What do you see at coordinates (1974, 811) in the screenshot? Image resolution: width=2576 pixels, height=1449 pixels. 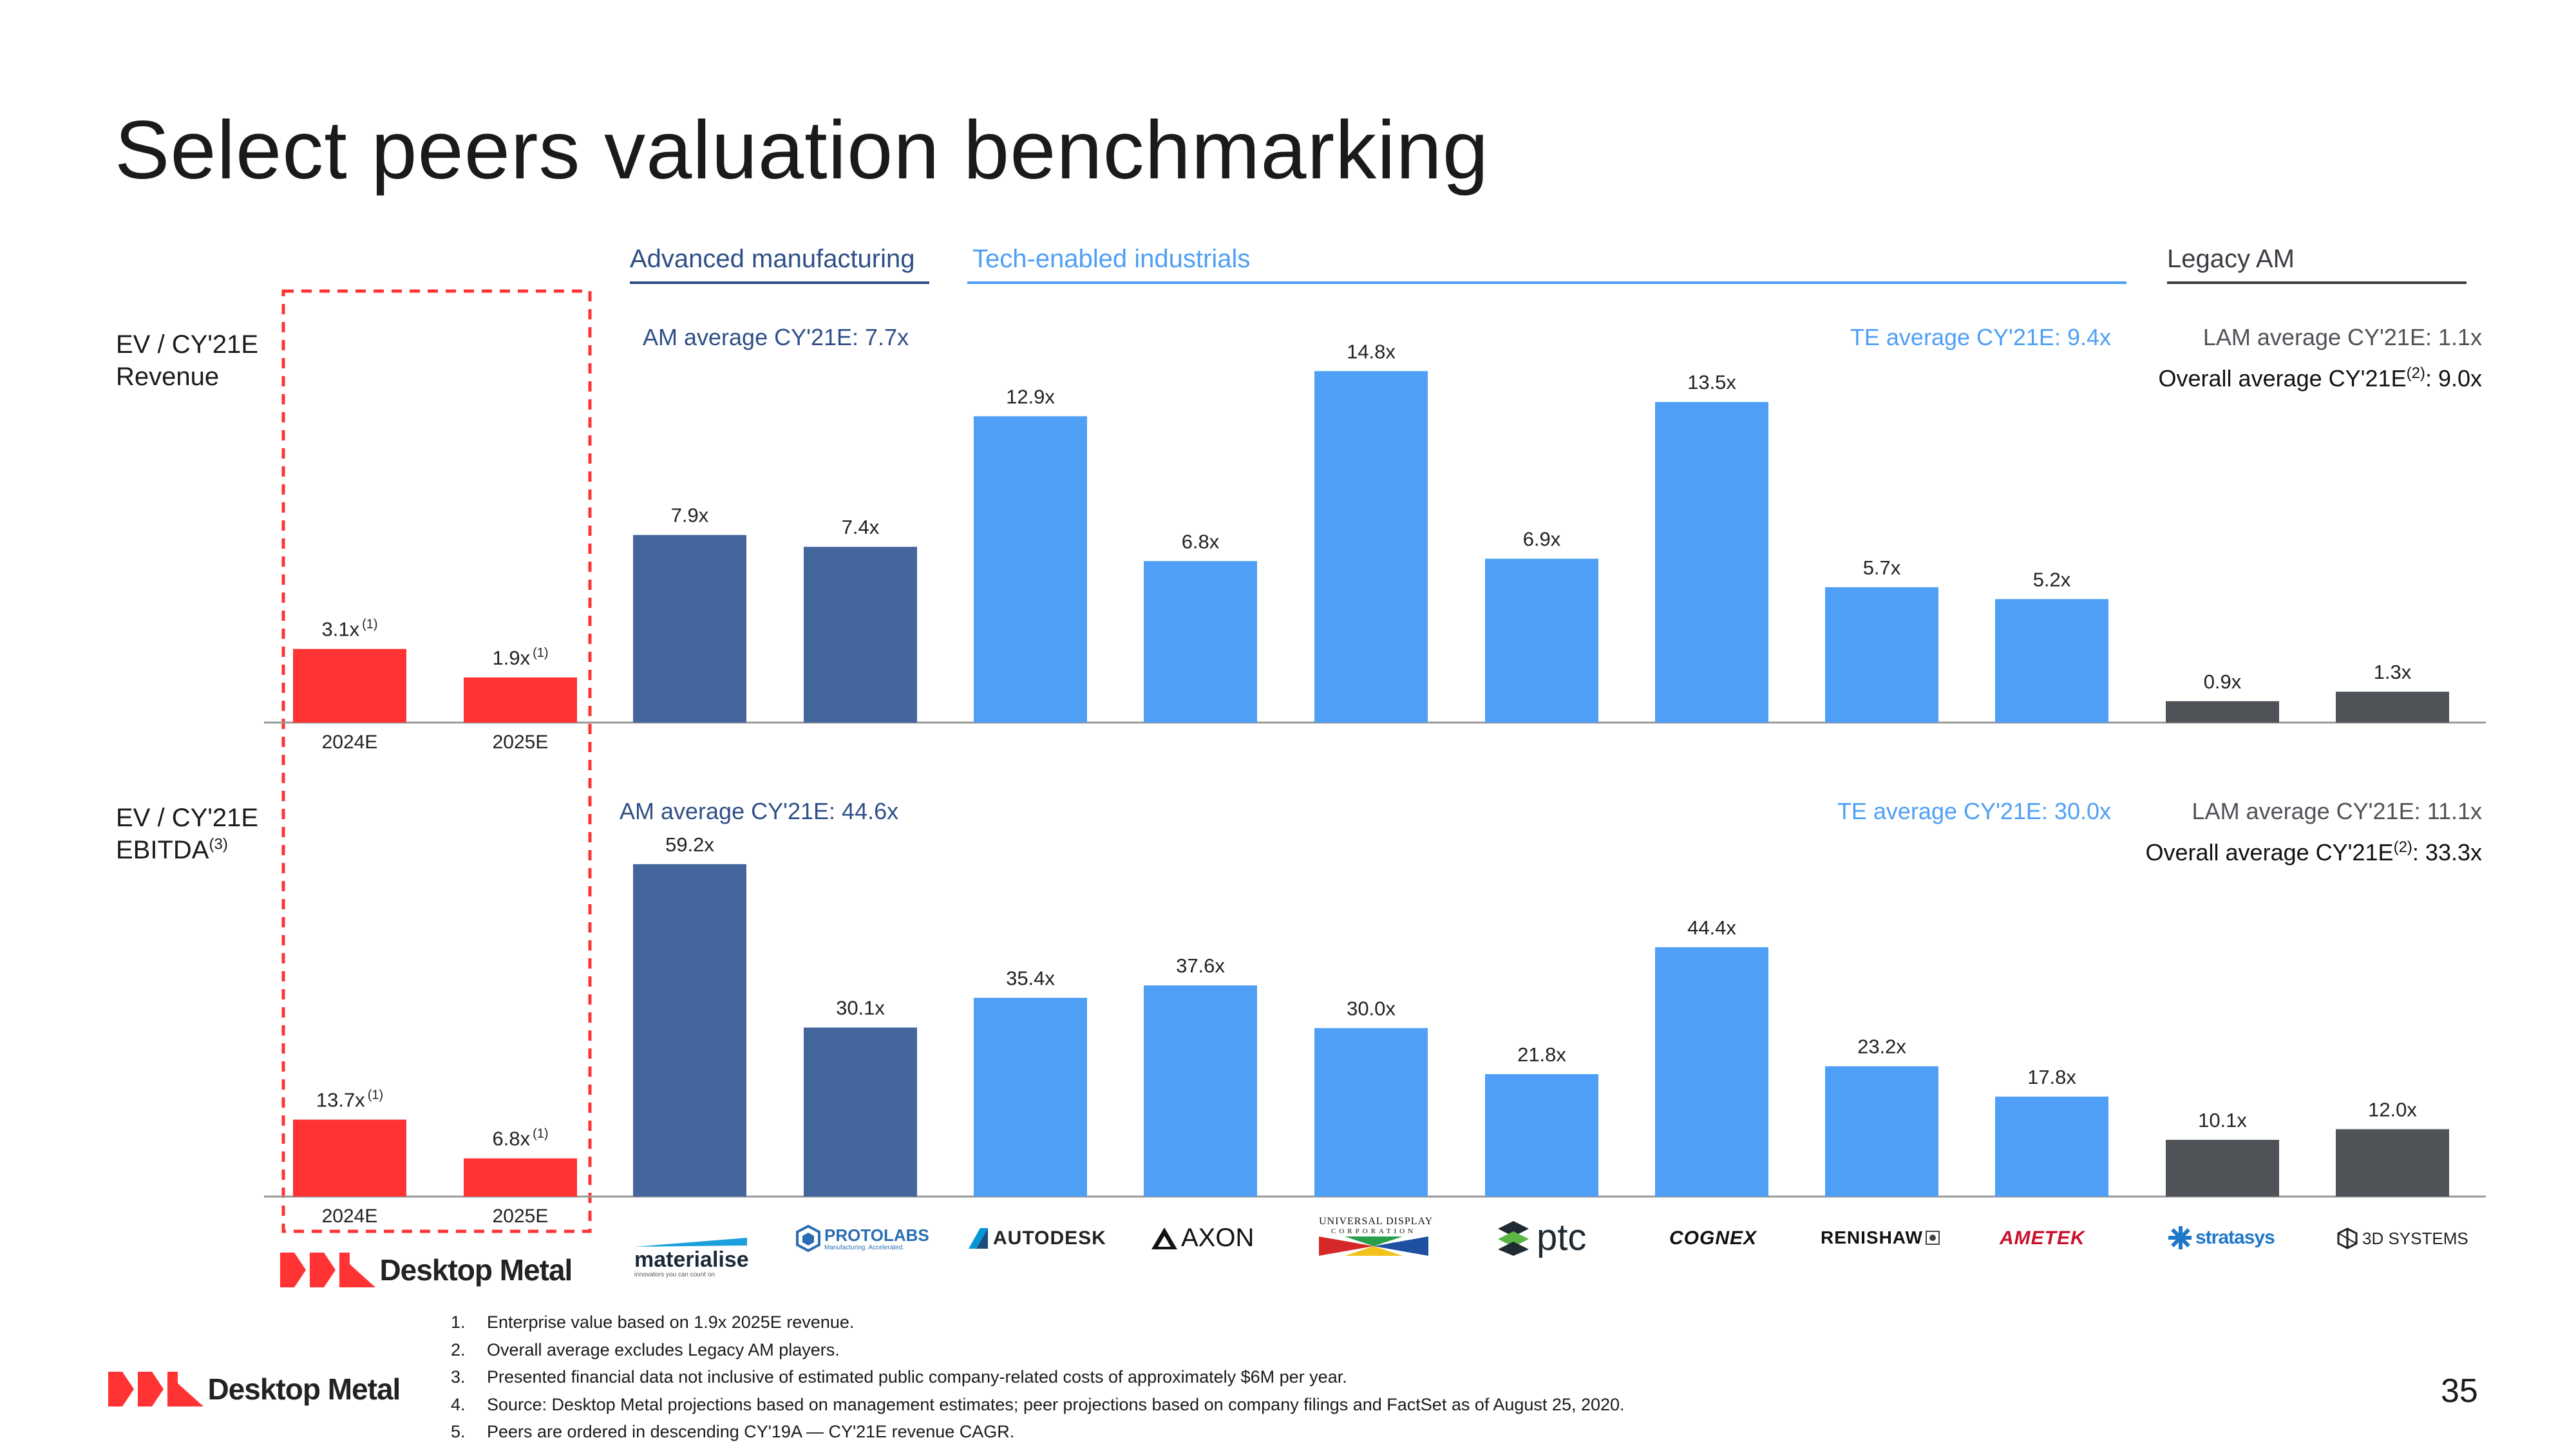 I see `ebitda-te-average: TE average CY'21E: 30.0x` at bounding box center [1974, 811].